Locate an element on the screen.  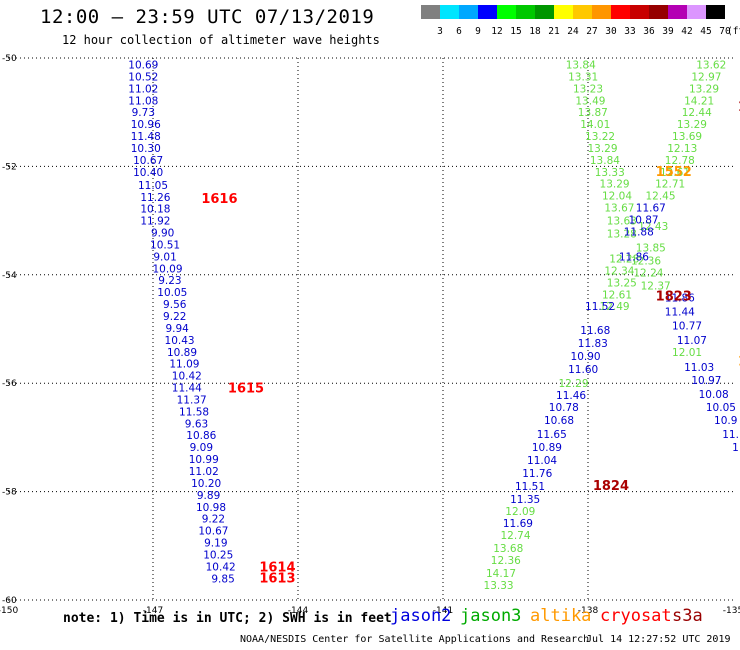
jason3-data-label: 12.04 is located at coordinates (617, 197).